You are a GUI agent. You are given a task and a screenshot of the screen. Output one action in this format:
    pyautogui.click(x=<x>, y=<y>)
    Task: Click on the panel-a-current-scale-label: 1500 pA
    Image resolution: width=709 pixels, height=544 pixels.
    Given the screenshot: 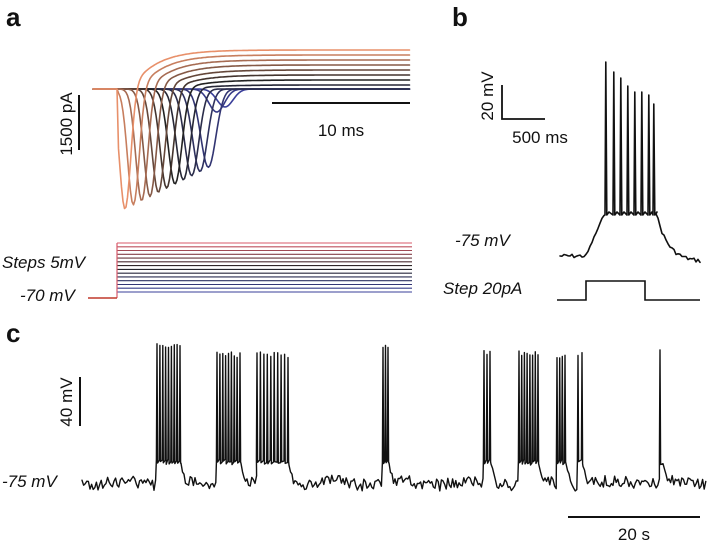 What is the action you would take?
    pyautogui.click(x=66, y=124)
    